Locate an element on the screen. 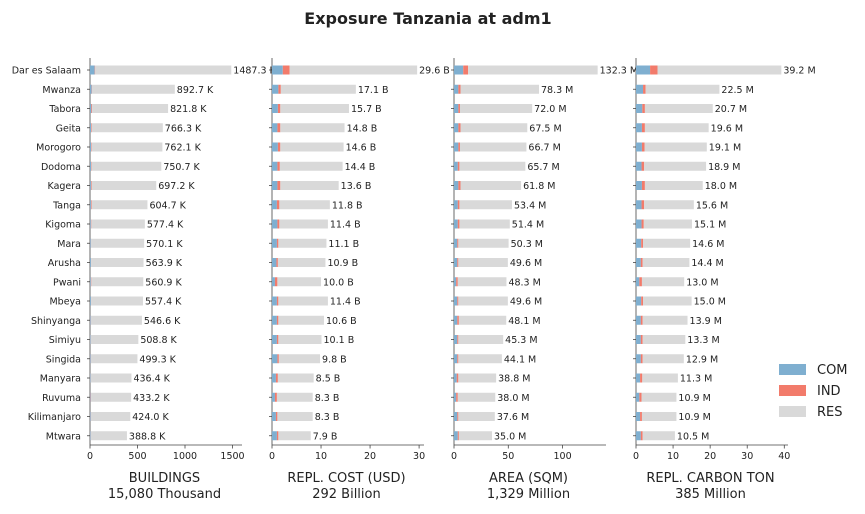  data-label: 48.3 M is located at coordinates (524, 282).